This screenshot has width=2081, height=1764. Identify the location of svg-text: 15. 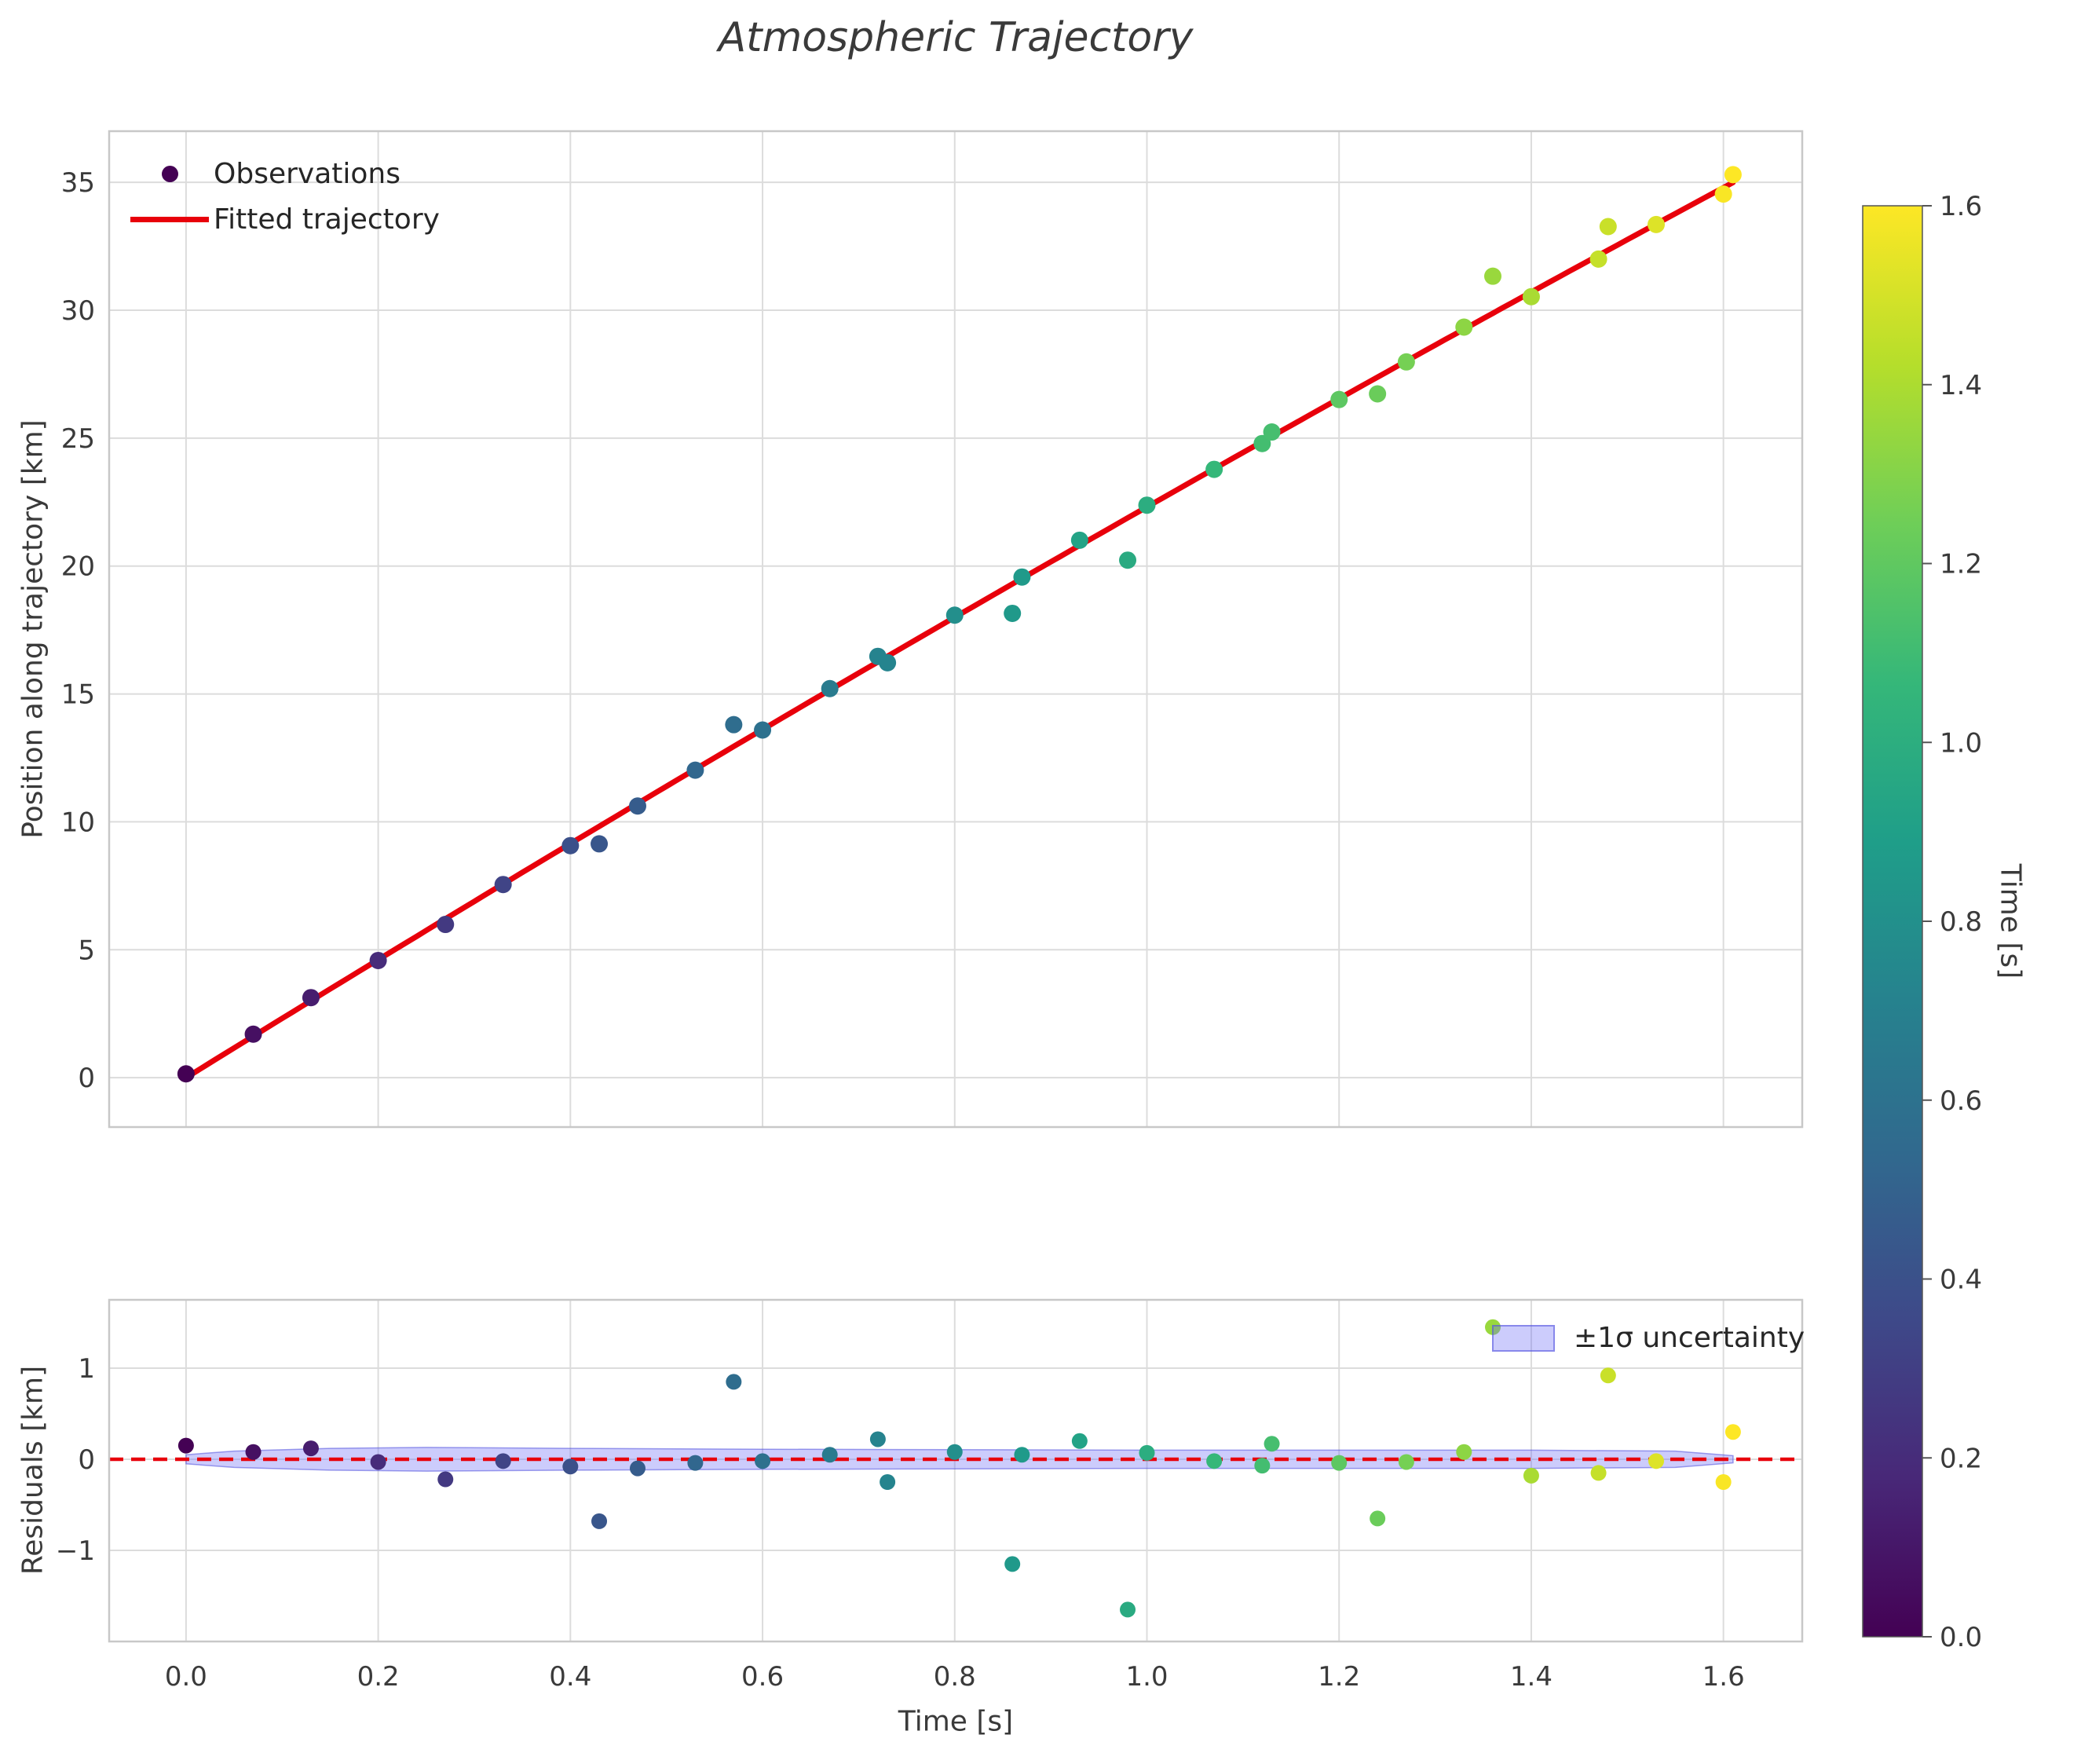
(78, 695).